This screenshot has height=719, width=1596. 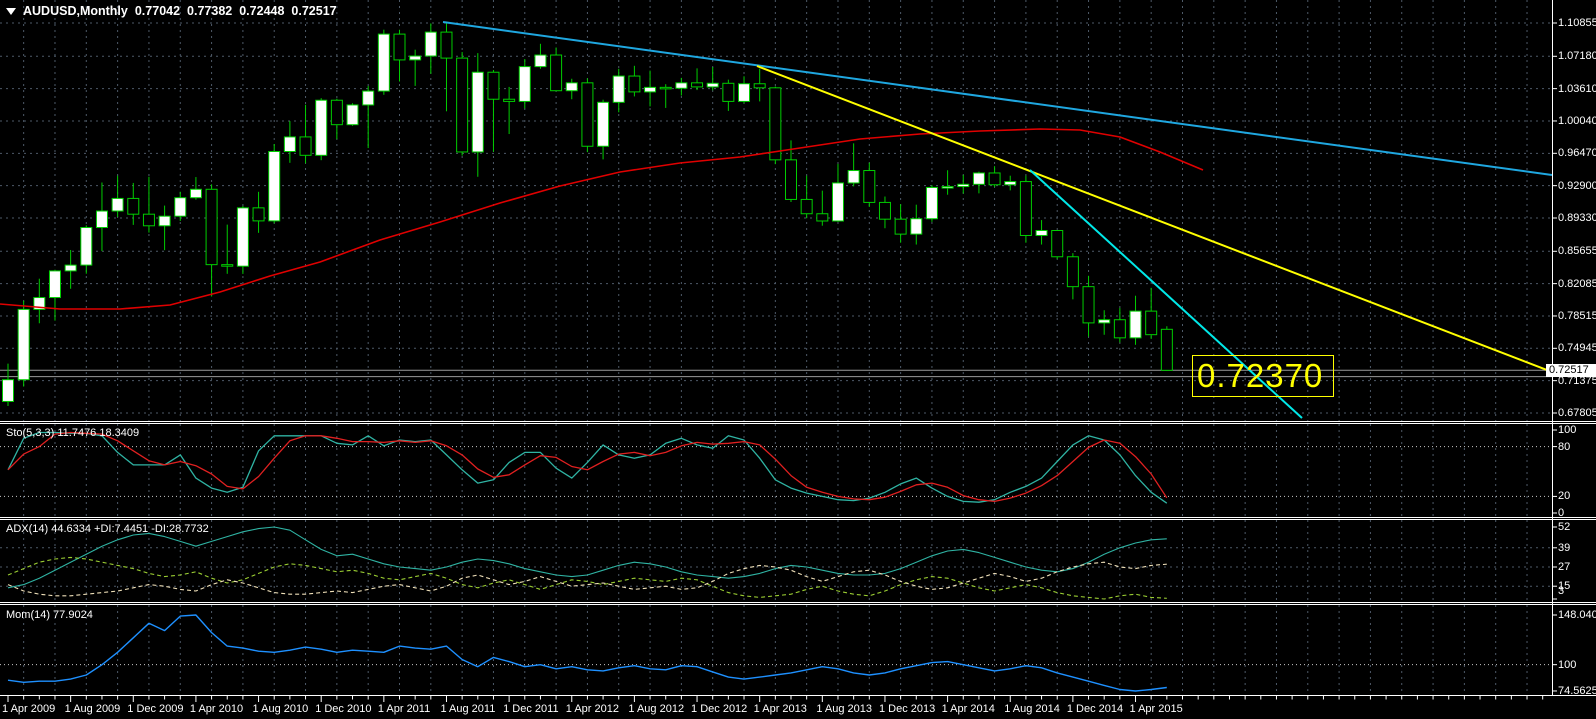 What do you see at coordinates (1095, 709) in the screenshot?
I see `time-axis-label: 1 Dec 2014` at bounding box center [1095, 709].